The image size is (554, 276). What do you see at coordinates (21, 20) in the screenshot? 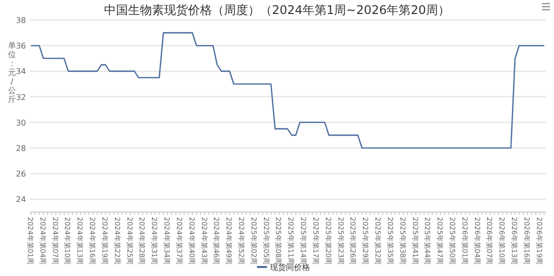
I see `y-tick-label: 38` at bounding box center [21, 20].